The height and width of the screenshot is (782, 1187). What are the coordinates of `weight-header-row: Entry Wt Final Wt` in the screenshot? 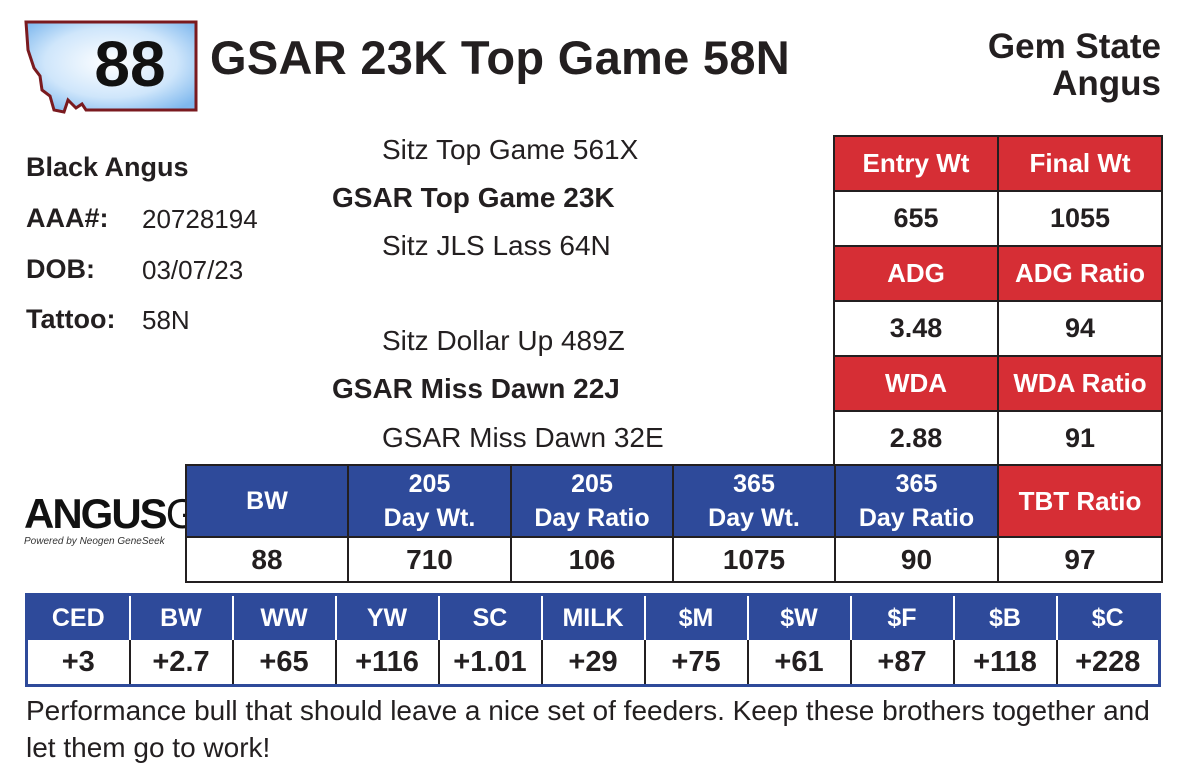 It's located at (998, 163).